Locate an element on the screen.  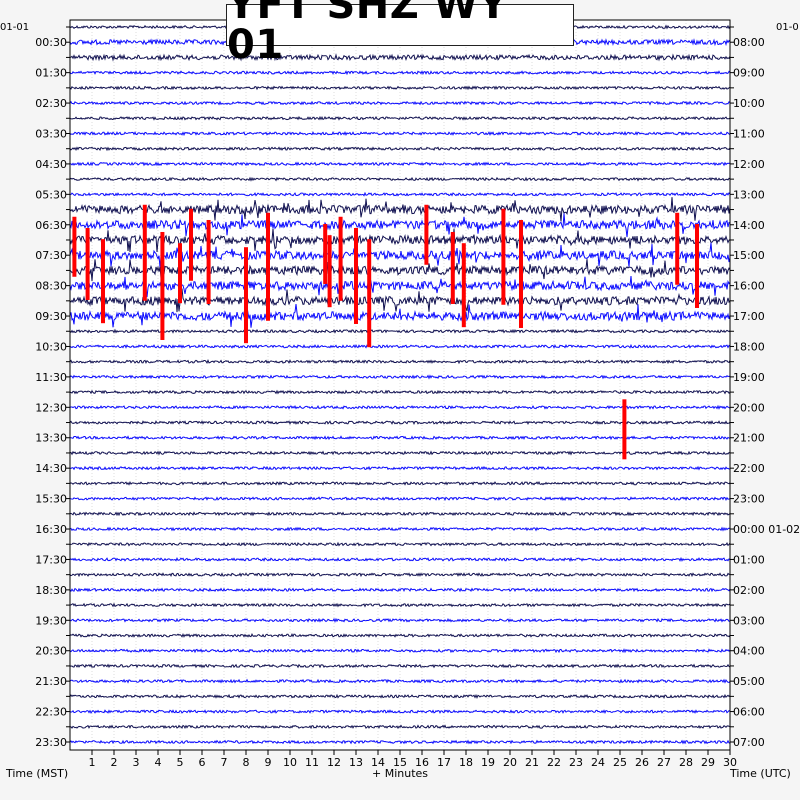
left-time-label: 07:30 is located at coordinates (51, 255).